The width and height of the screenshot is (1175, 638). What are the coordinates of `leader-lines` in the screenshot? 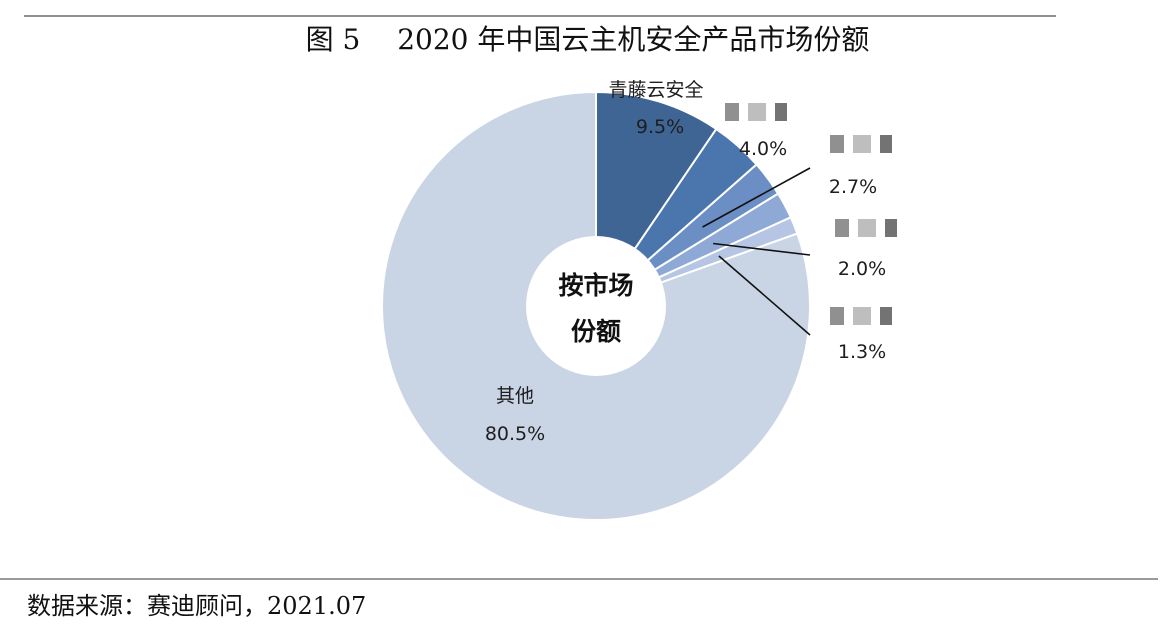 It's located at (756, 251).